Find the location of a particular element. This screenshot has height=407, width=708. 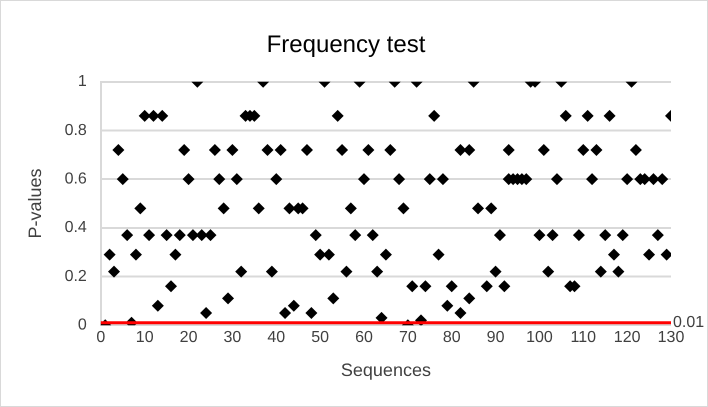

x-tick-label: 20 is located at coordinates (189, 337).